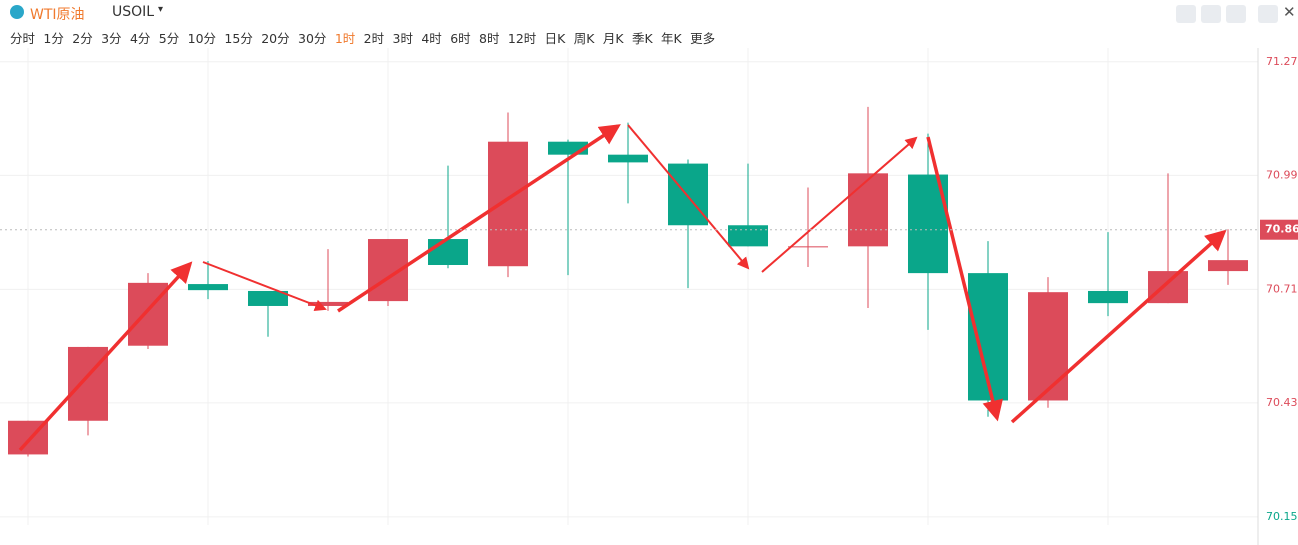 The width and height of the screenshot is (1298, 545). What do you see at coordinates (17, 12) in the screenshot?
I see `symbol-icon` at bounding box center [17, 12].